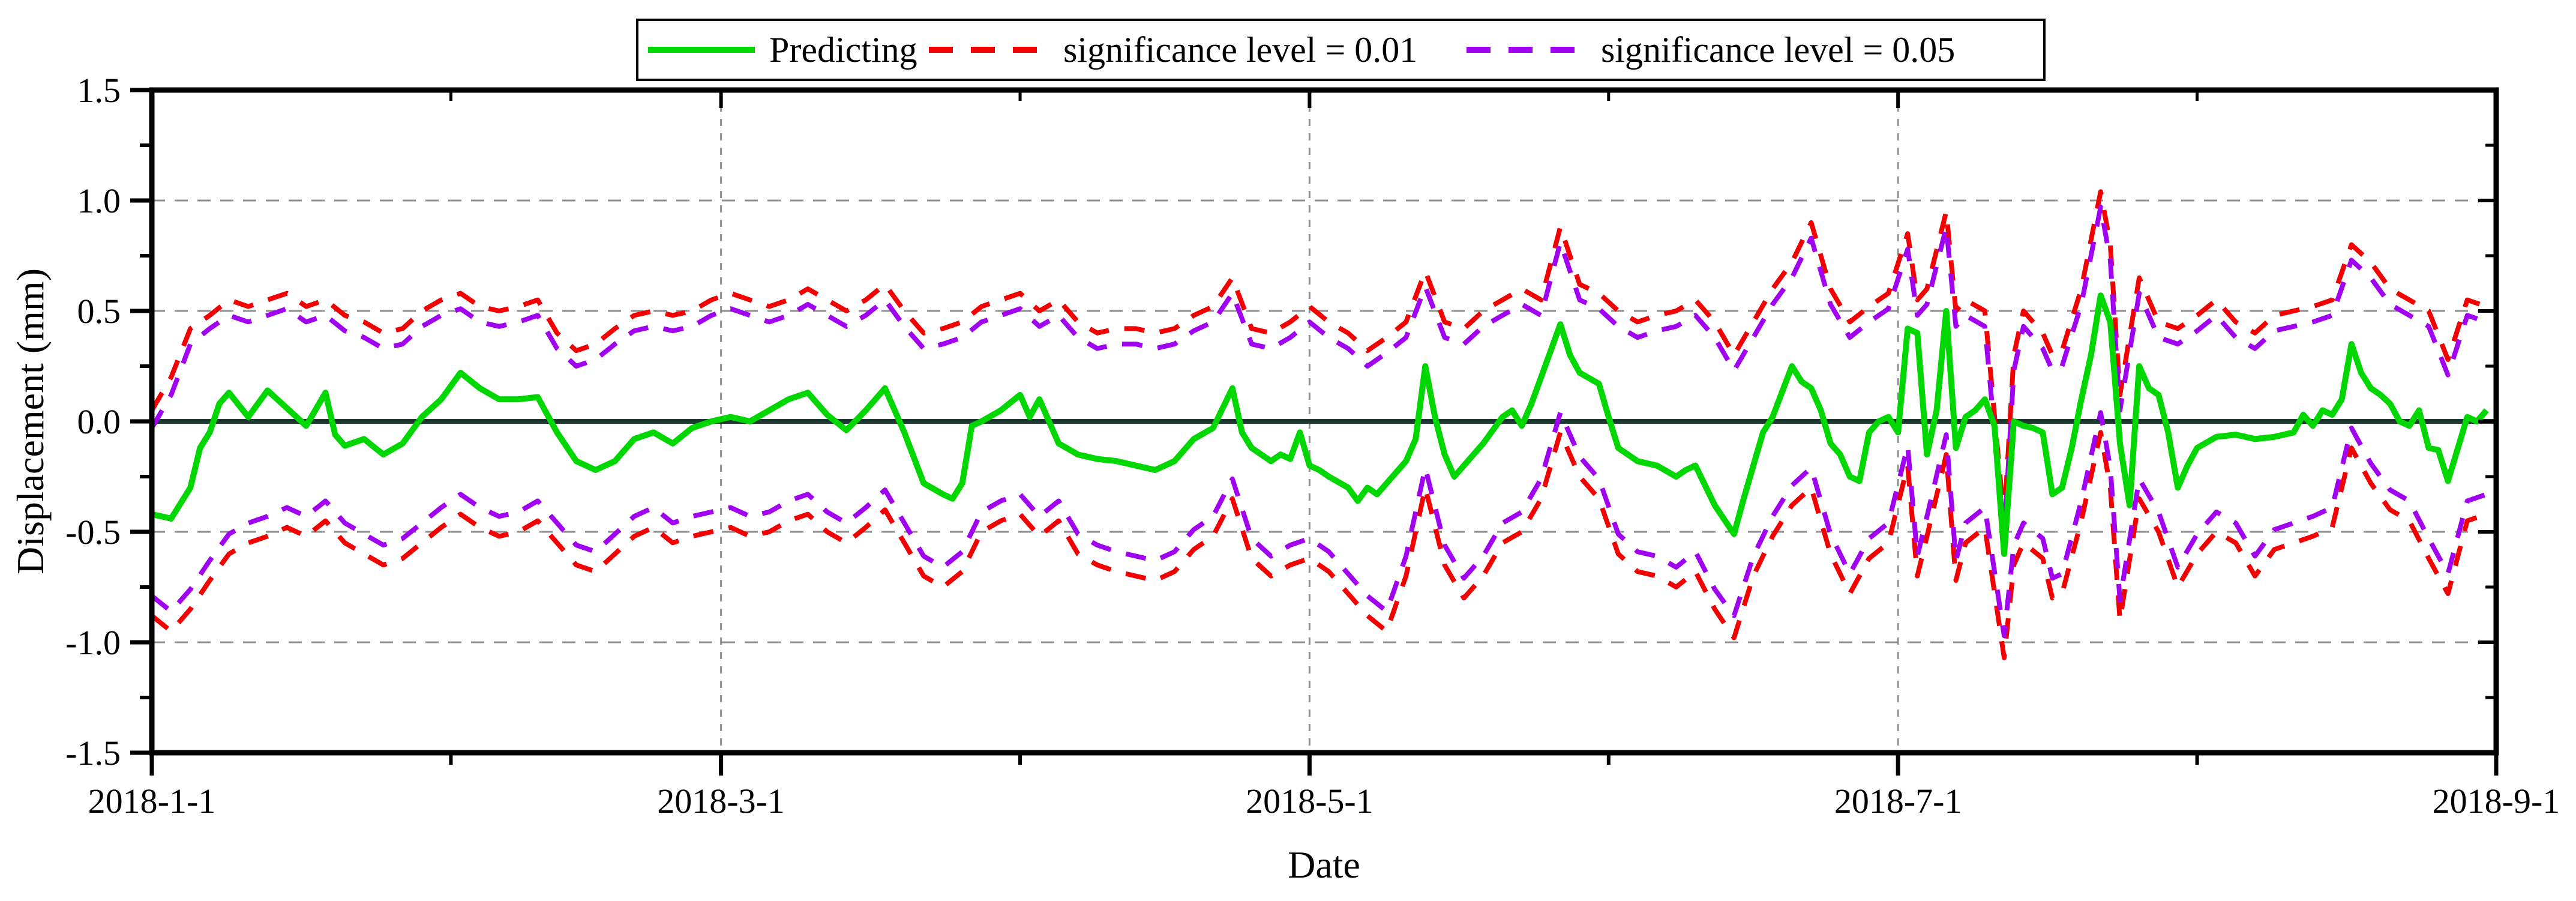 This screenshot has width=2576, height=901. Describe the element at coordinates (721, 801) in the screenshot. I see `x-tick-label: 2018-3-1` at that location.